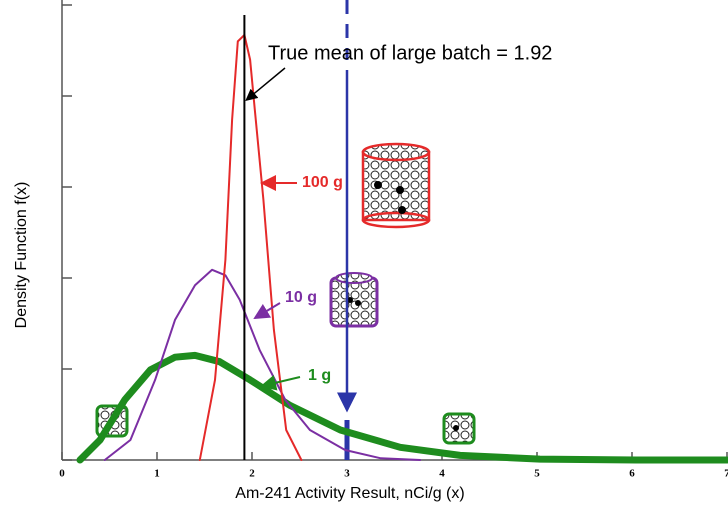  What do you see at coordinates (319, 375) in the screenshot?
I see `series-label: 1 g` at bounding box center [319, 375].